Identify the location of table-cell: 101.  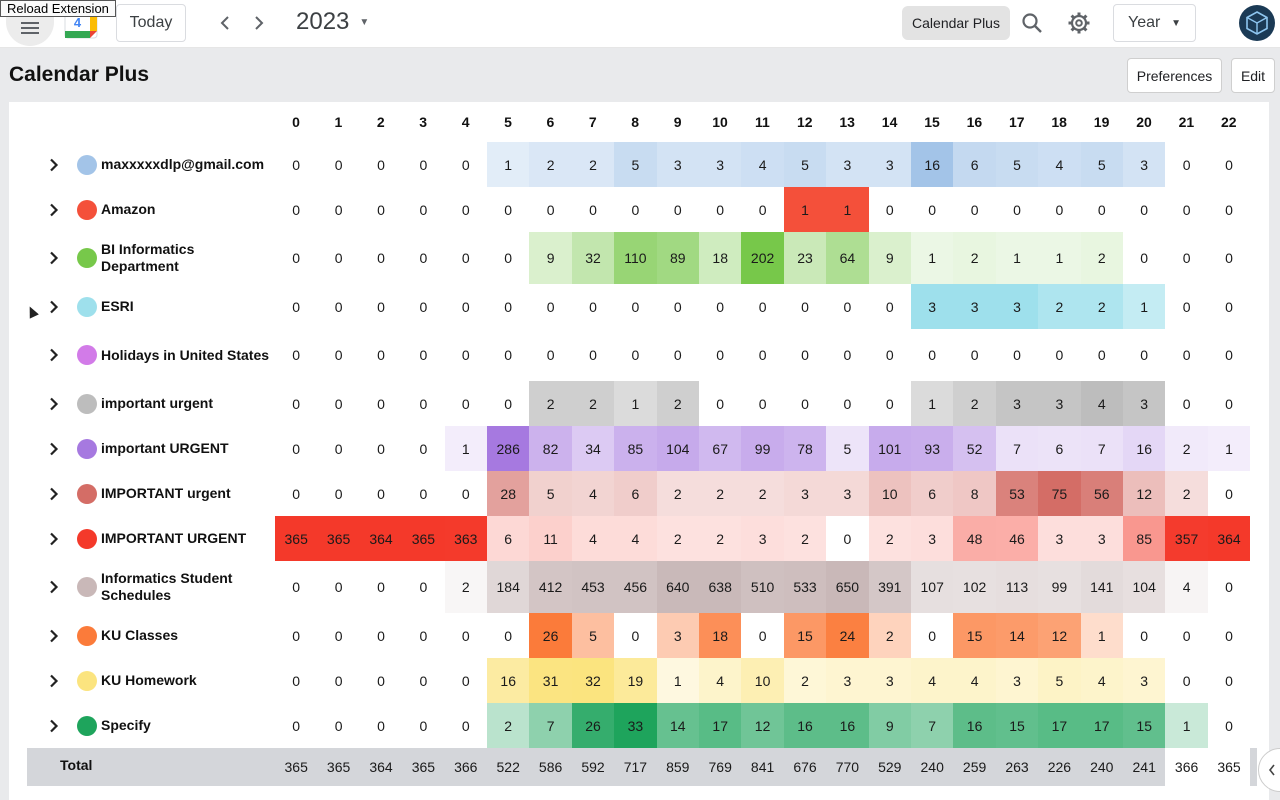
(889, 448).